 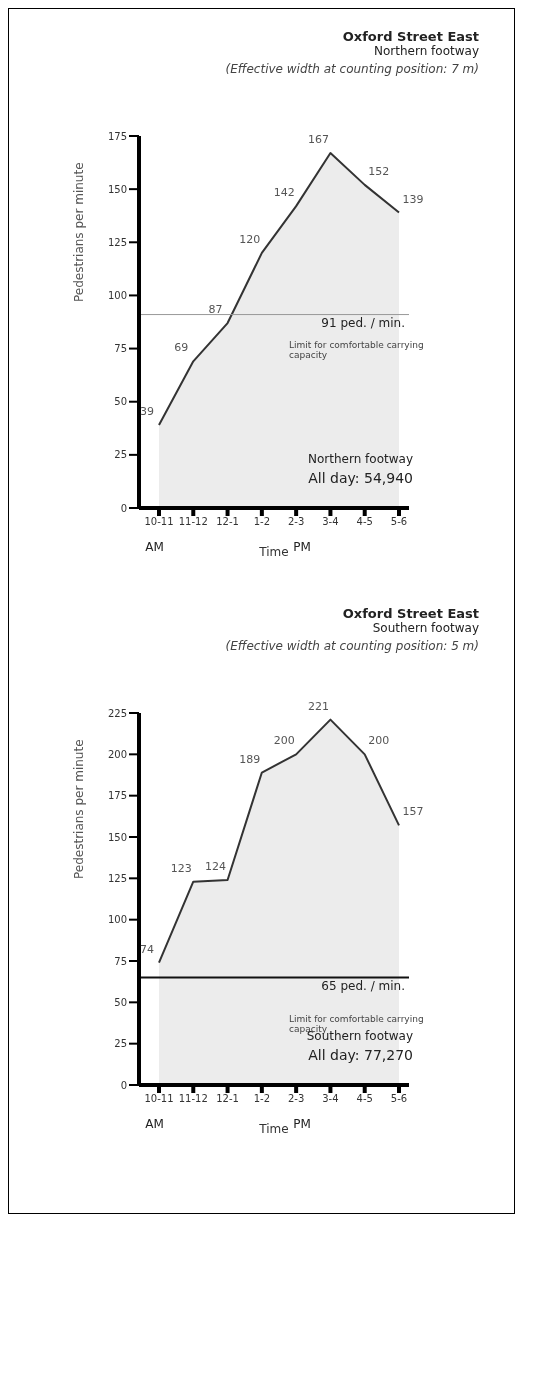 What do you see at coordinates (181, 868) in the screenshot?
I see `data-label: 123` at bounding box center [181, 868].